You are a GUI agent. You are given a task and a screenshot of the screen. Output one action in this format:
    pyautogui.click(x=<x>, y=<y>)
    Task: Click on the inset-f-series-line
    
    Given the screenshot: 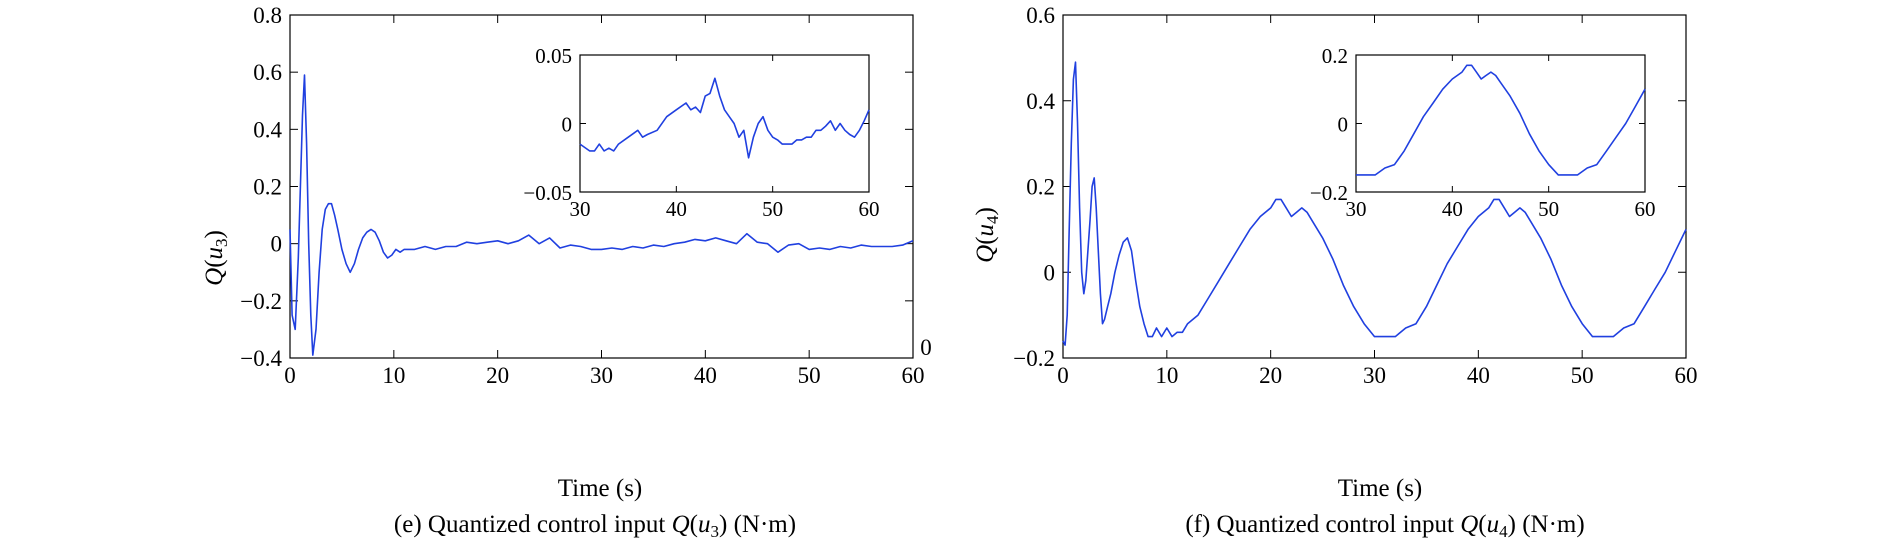 What is the action you would take?
    pyautogui.click(x=1501, y=120)
    